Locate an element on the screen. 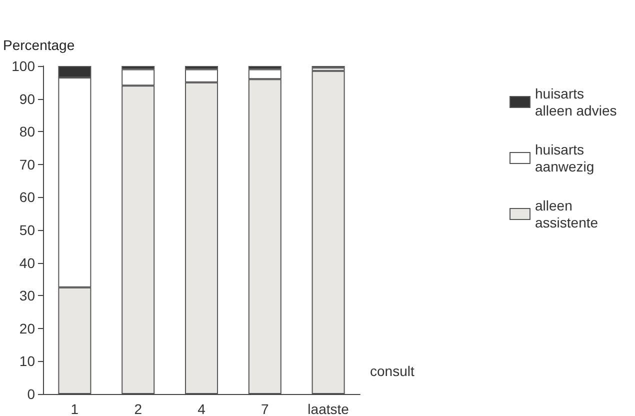 This screenshot has width=635, height=416. x-tick-label: 7 is located at coordinates (265, 408).